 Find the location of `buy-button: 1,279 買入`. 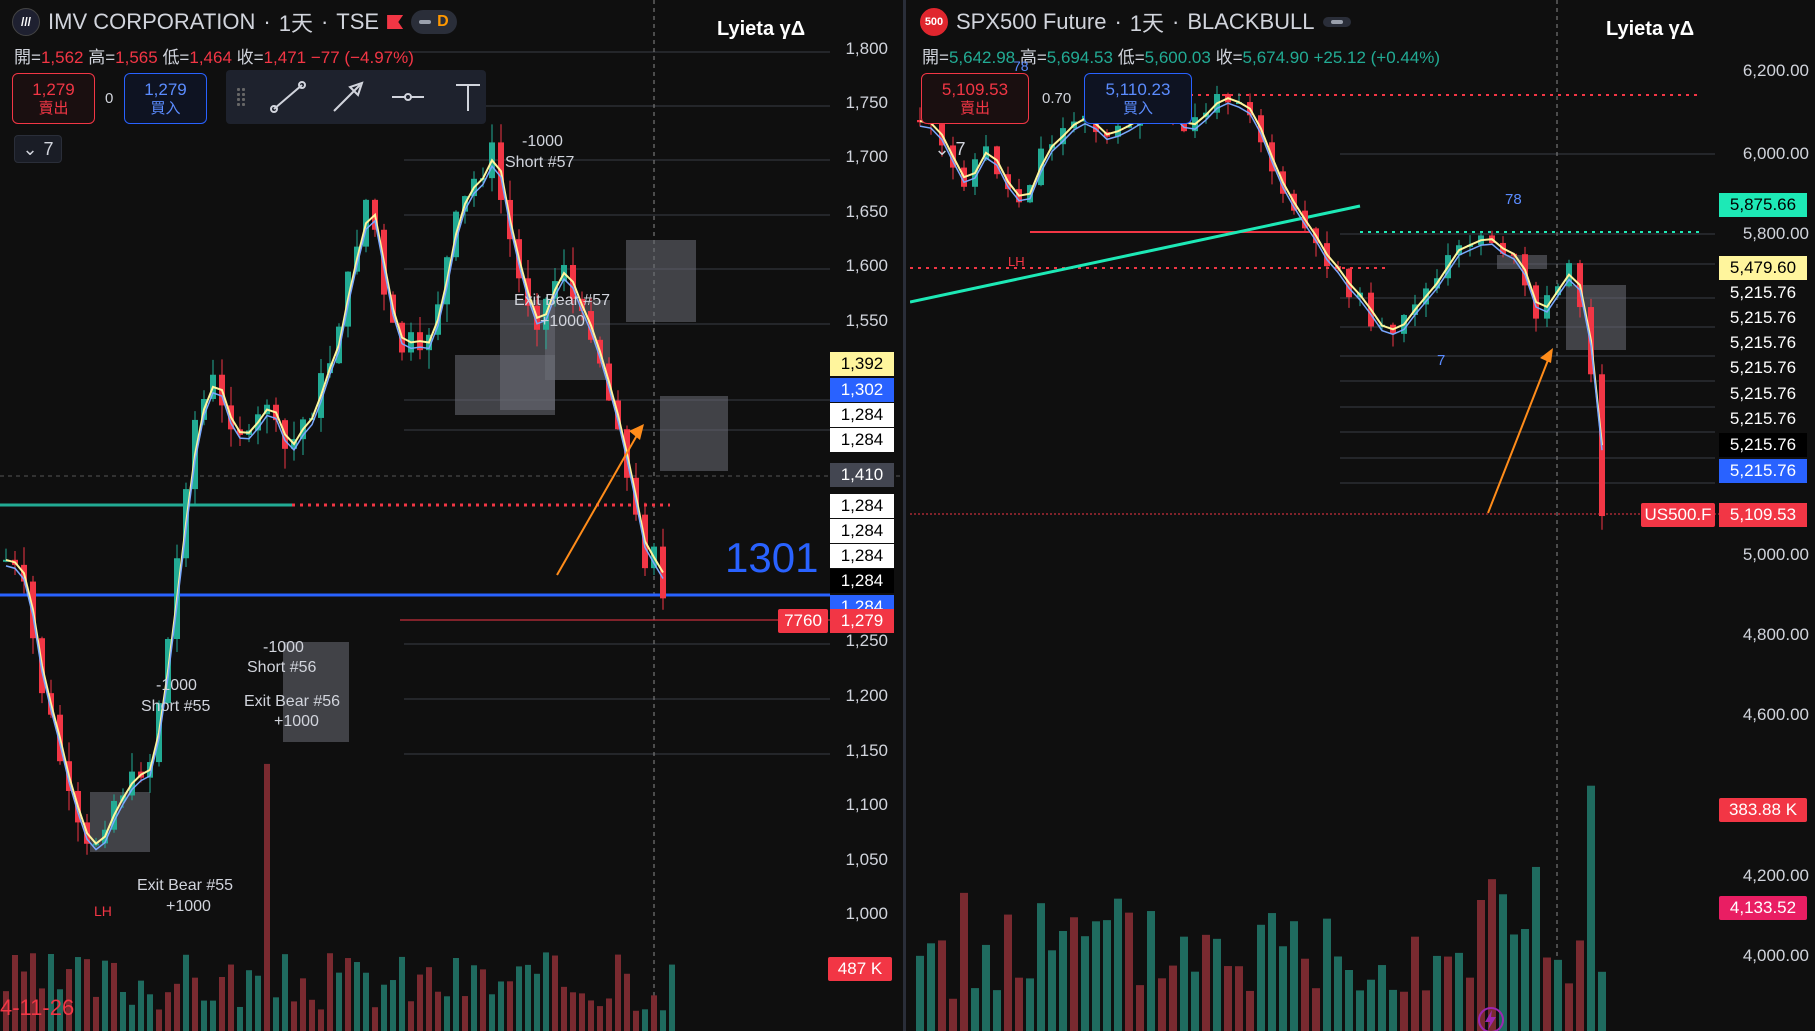

buy-button: 1,279 買入 is located at coordinates (165, 98).